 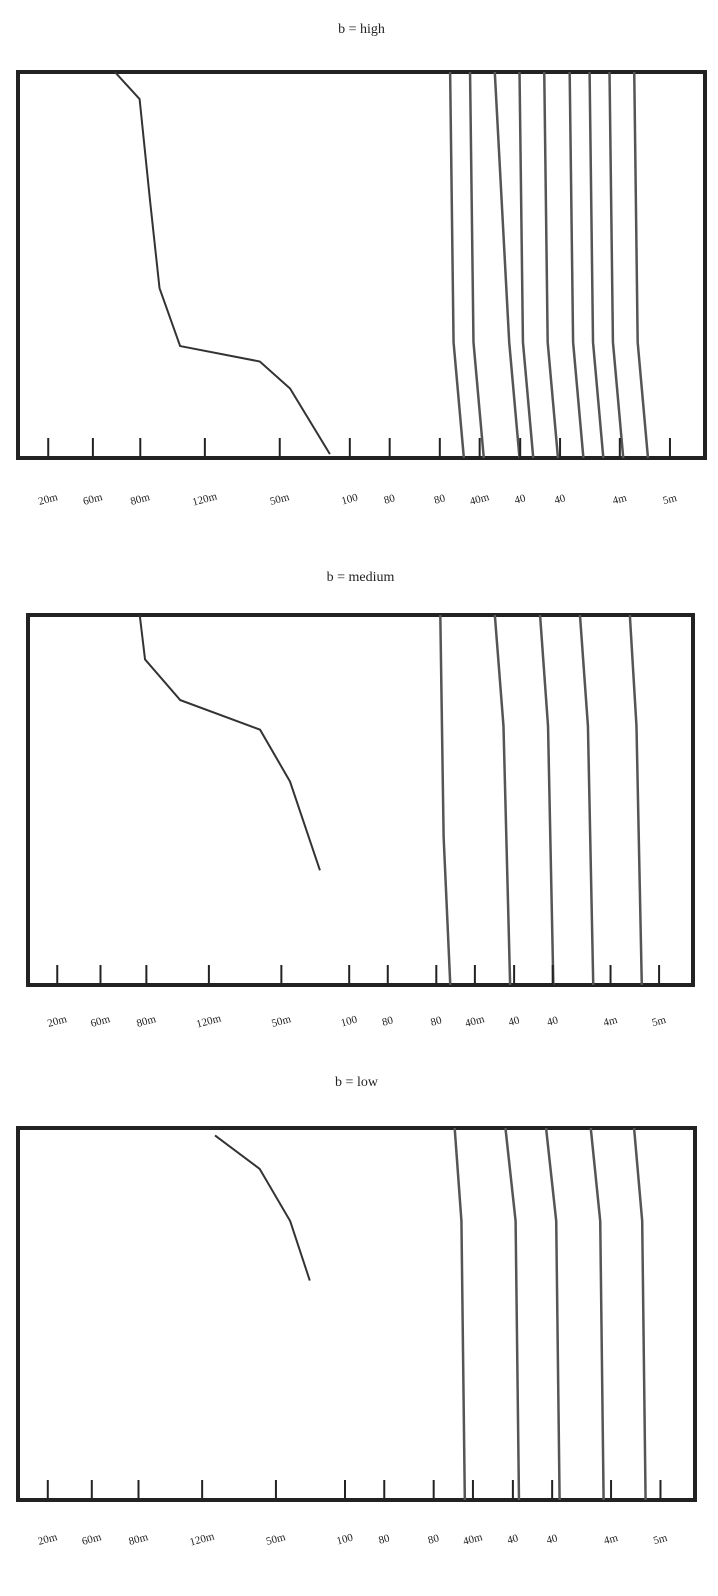 What do you see at coordinates (357, 1082) in the screenshot?
I see `chart-title: b = low` at bounding box center [357, 1082].